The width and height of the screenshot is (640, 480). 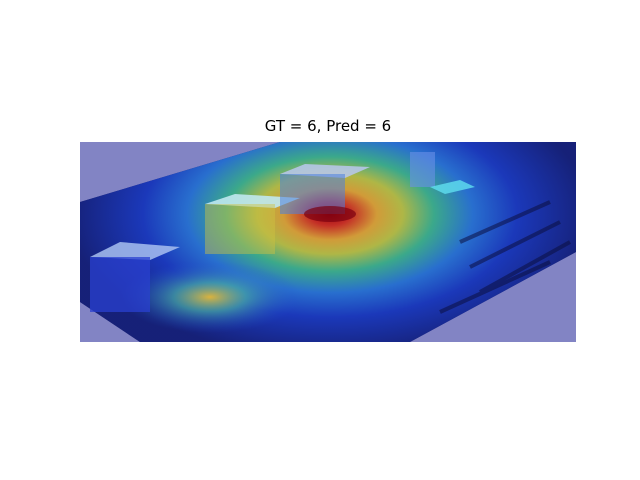 What do you see at coordinates (330, 214) in the screenshot?
I see `heatmap-hotspot` at bounding box center [330, 214].